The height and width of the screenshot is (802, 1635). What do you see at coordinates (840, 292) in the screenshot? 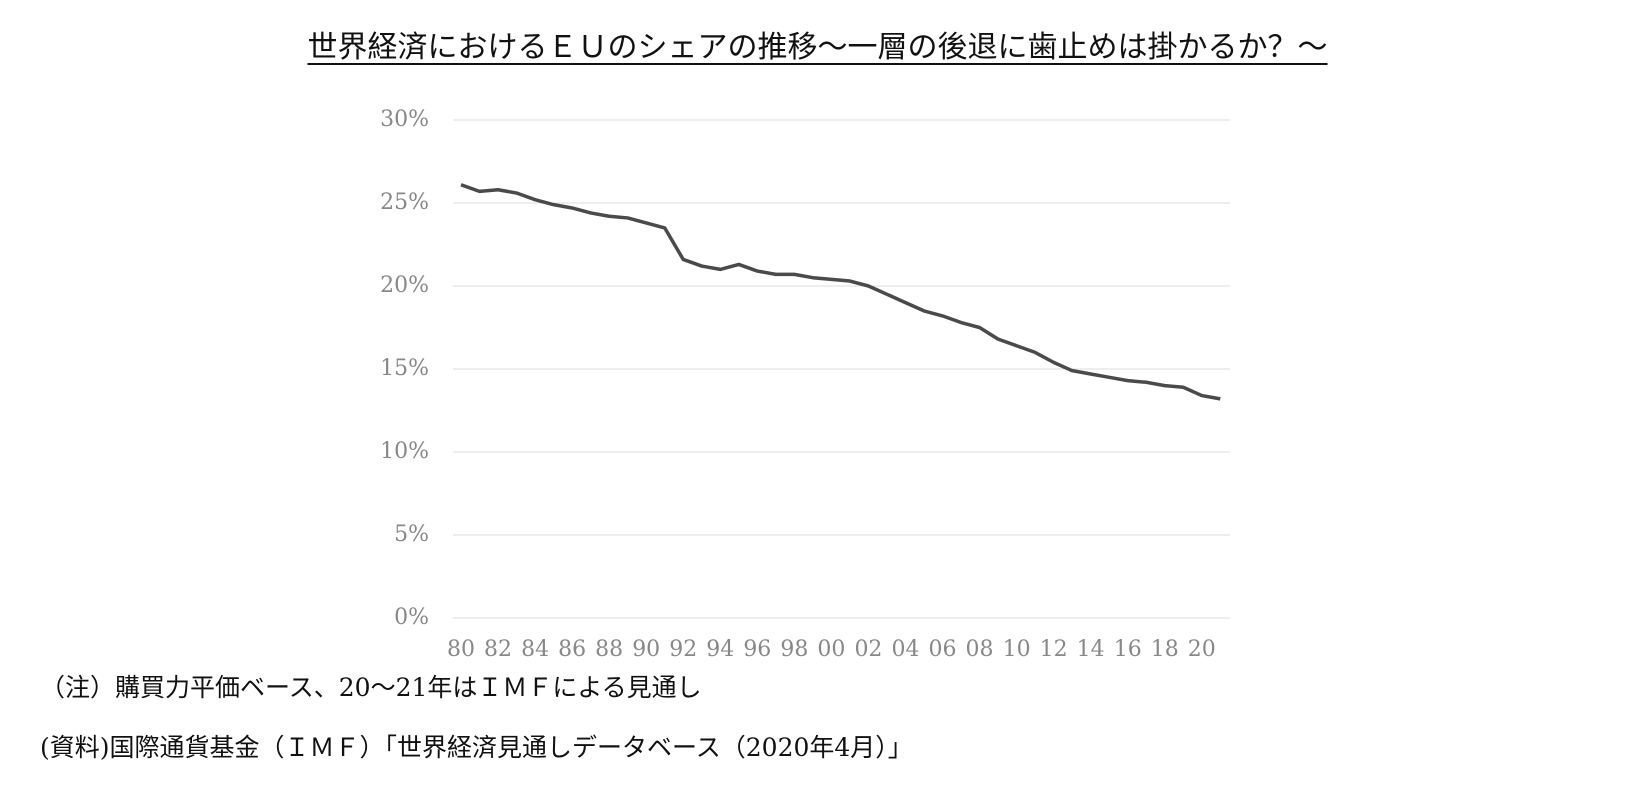
I see `line-series` at bounding box center [840, 292].